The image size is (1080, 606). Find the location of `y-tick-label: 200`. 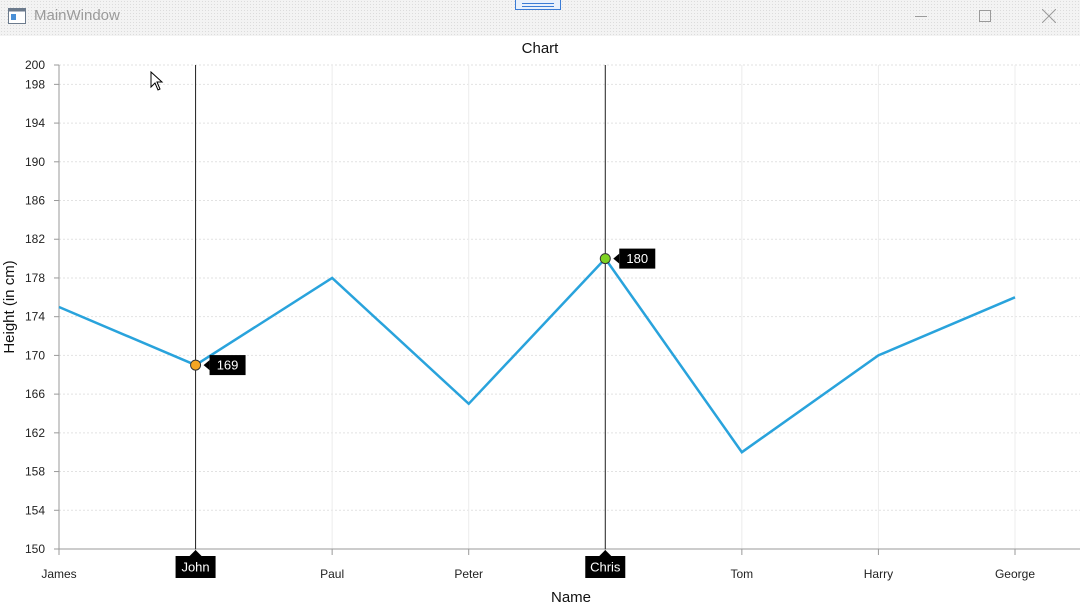

y-tick-label: 200 is located at coordinates (35, 65).